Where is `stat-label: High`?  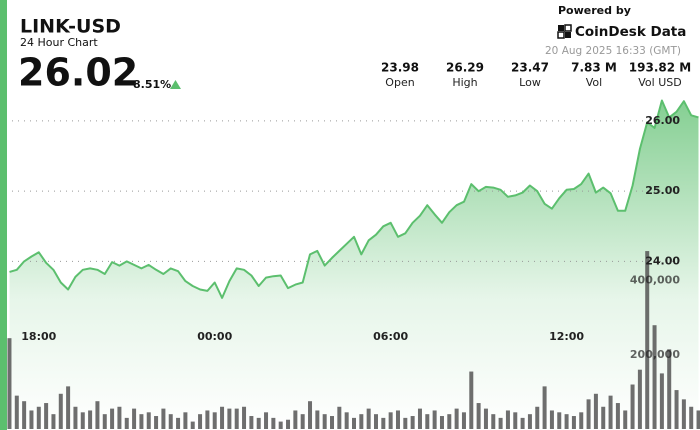 stat-label: High is located at coordinates (464, 82).